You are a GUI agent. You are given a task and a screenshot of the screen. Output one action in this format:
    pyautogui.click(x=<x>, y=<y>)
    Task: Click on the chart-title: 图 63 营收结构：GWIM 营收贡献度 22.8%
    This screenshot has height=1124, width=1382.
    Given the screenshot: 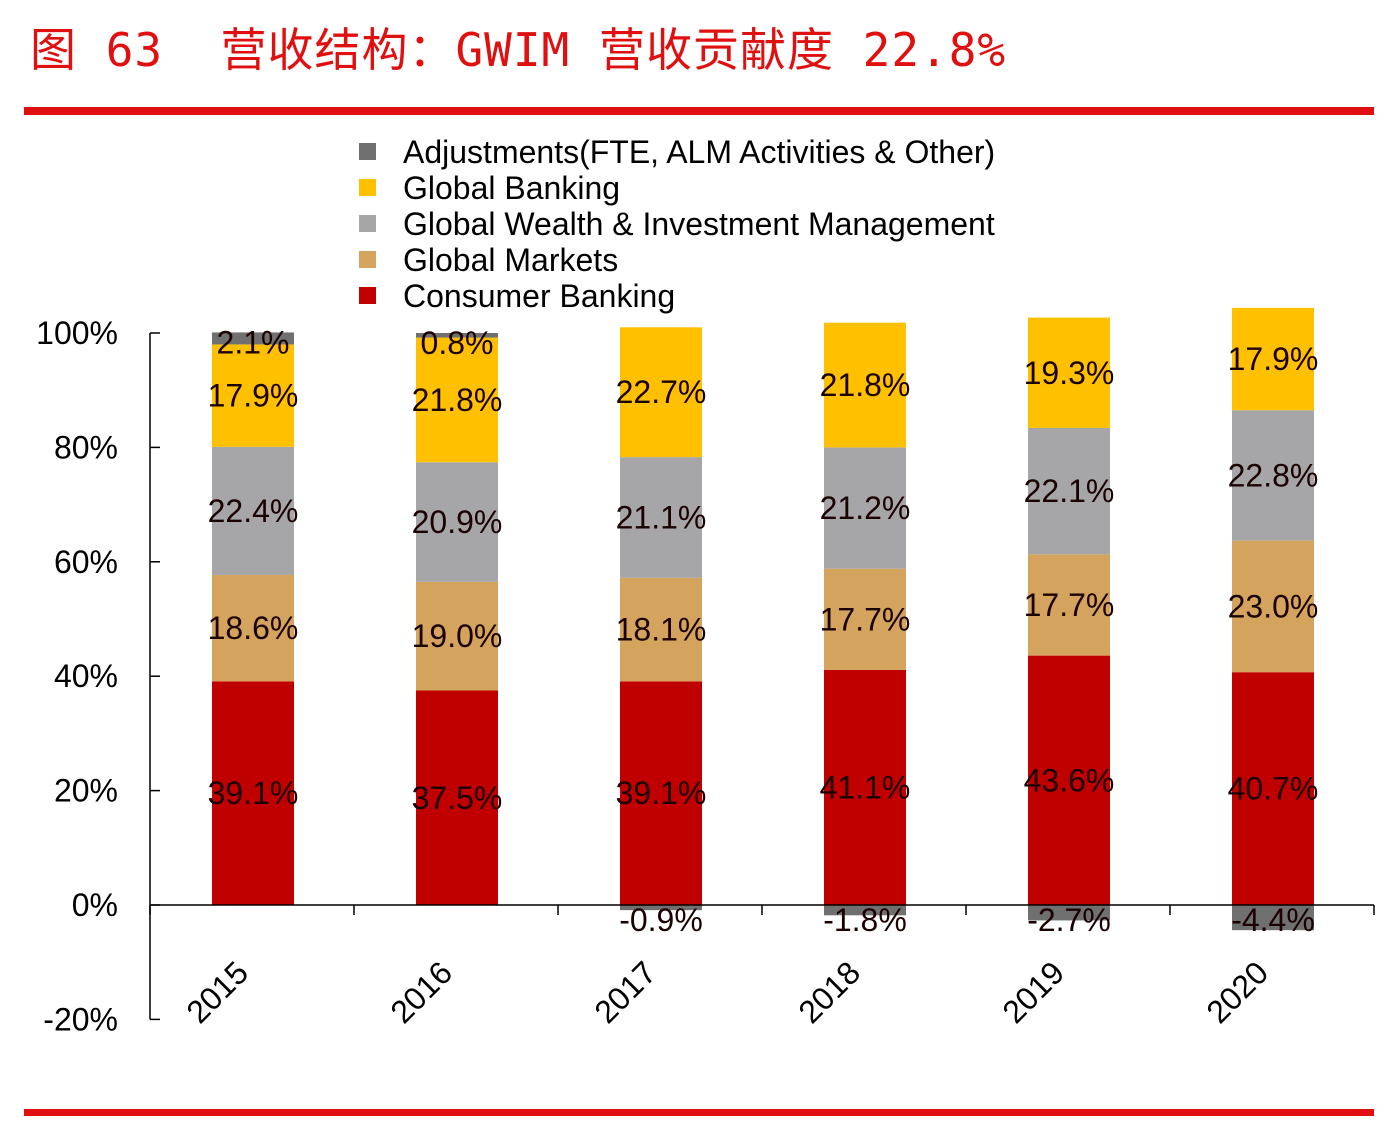 What is the action you would take?
    pyautogui.click(x=518, y=50)
    